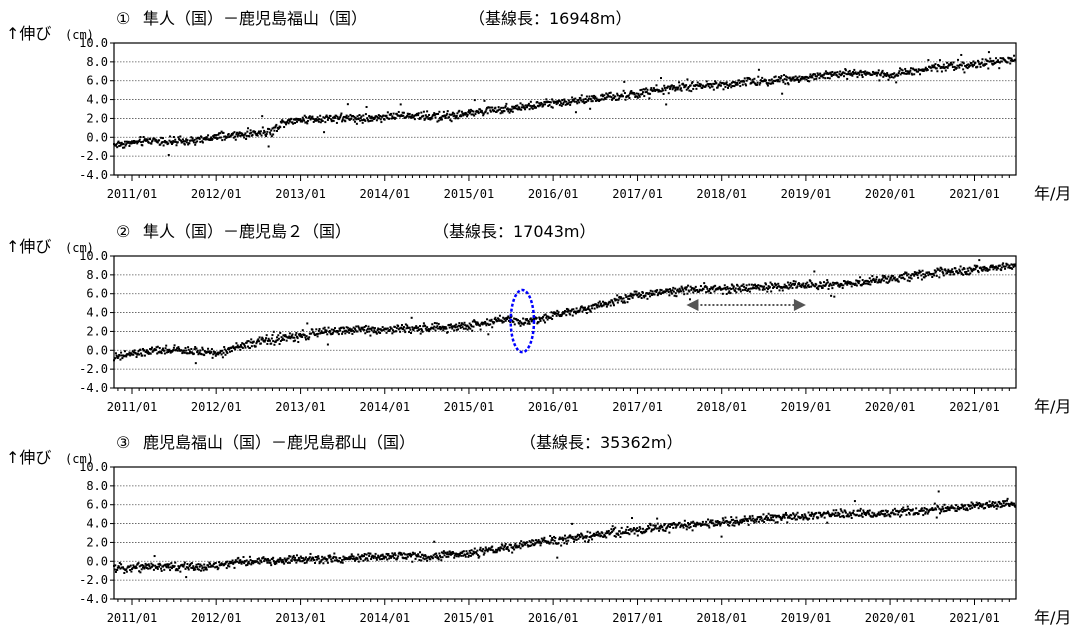 The width and height of the screenshot is (1080, 637). What do you see at coordinates (97, 524) in the screenshot?
I see `y-tick-label: 4.0` at bounding box center [97, 524].